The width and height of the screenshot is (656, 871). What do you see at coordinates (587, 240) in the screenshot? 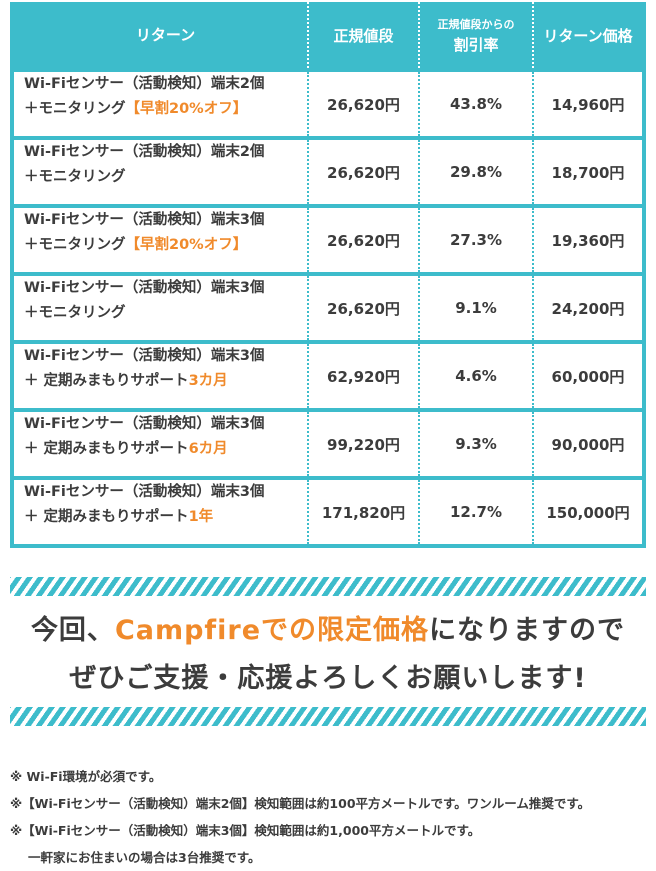
I see `return-price: 19,360円` at bounding box center [587, 240].